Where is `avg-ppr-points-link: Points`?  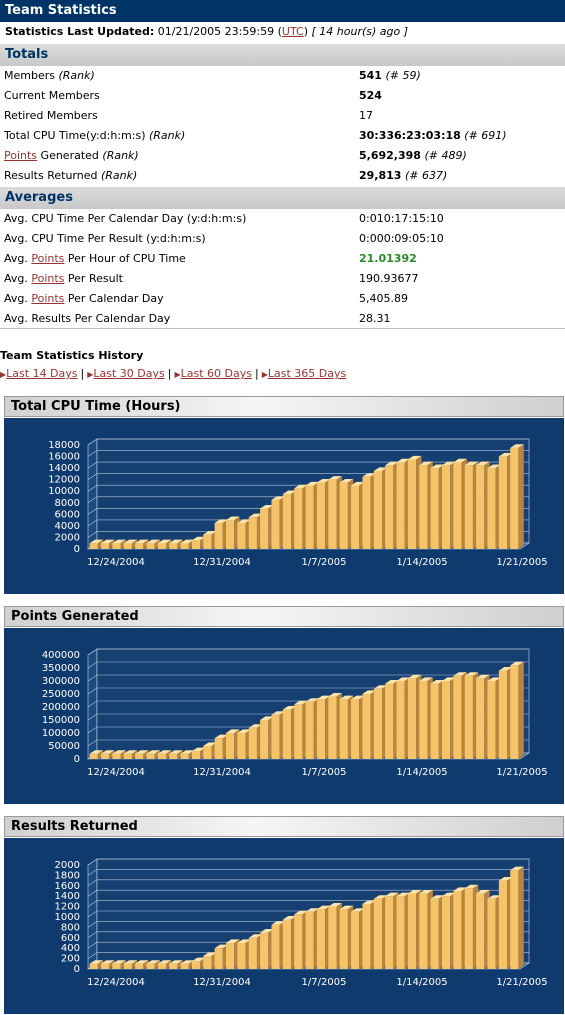
avg-ppr-points-link: Points is located at coordinates (48, 278).